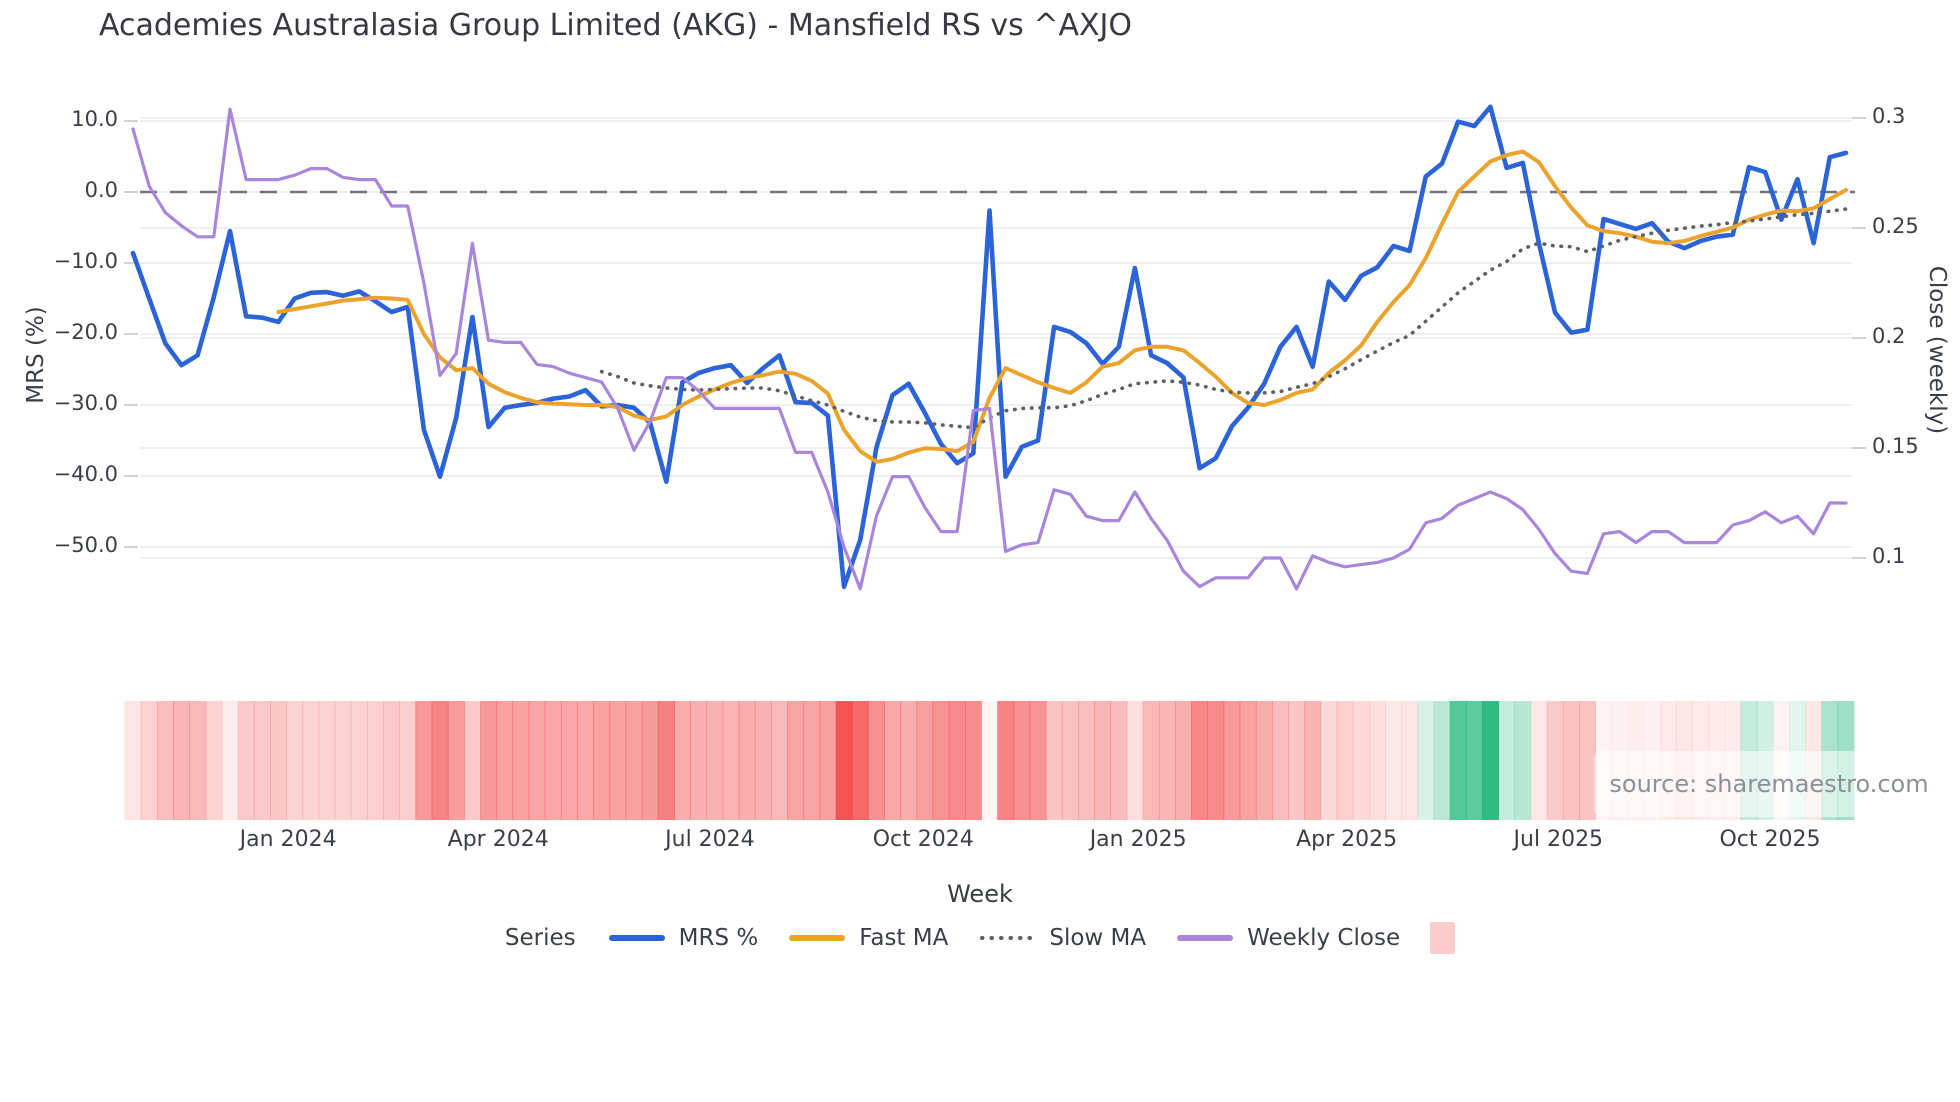  What do you see at coordinates (1347, 839) in the screenshot?
I see `x-tick-label: Apr 2025` at bounding box center [1347, 839].